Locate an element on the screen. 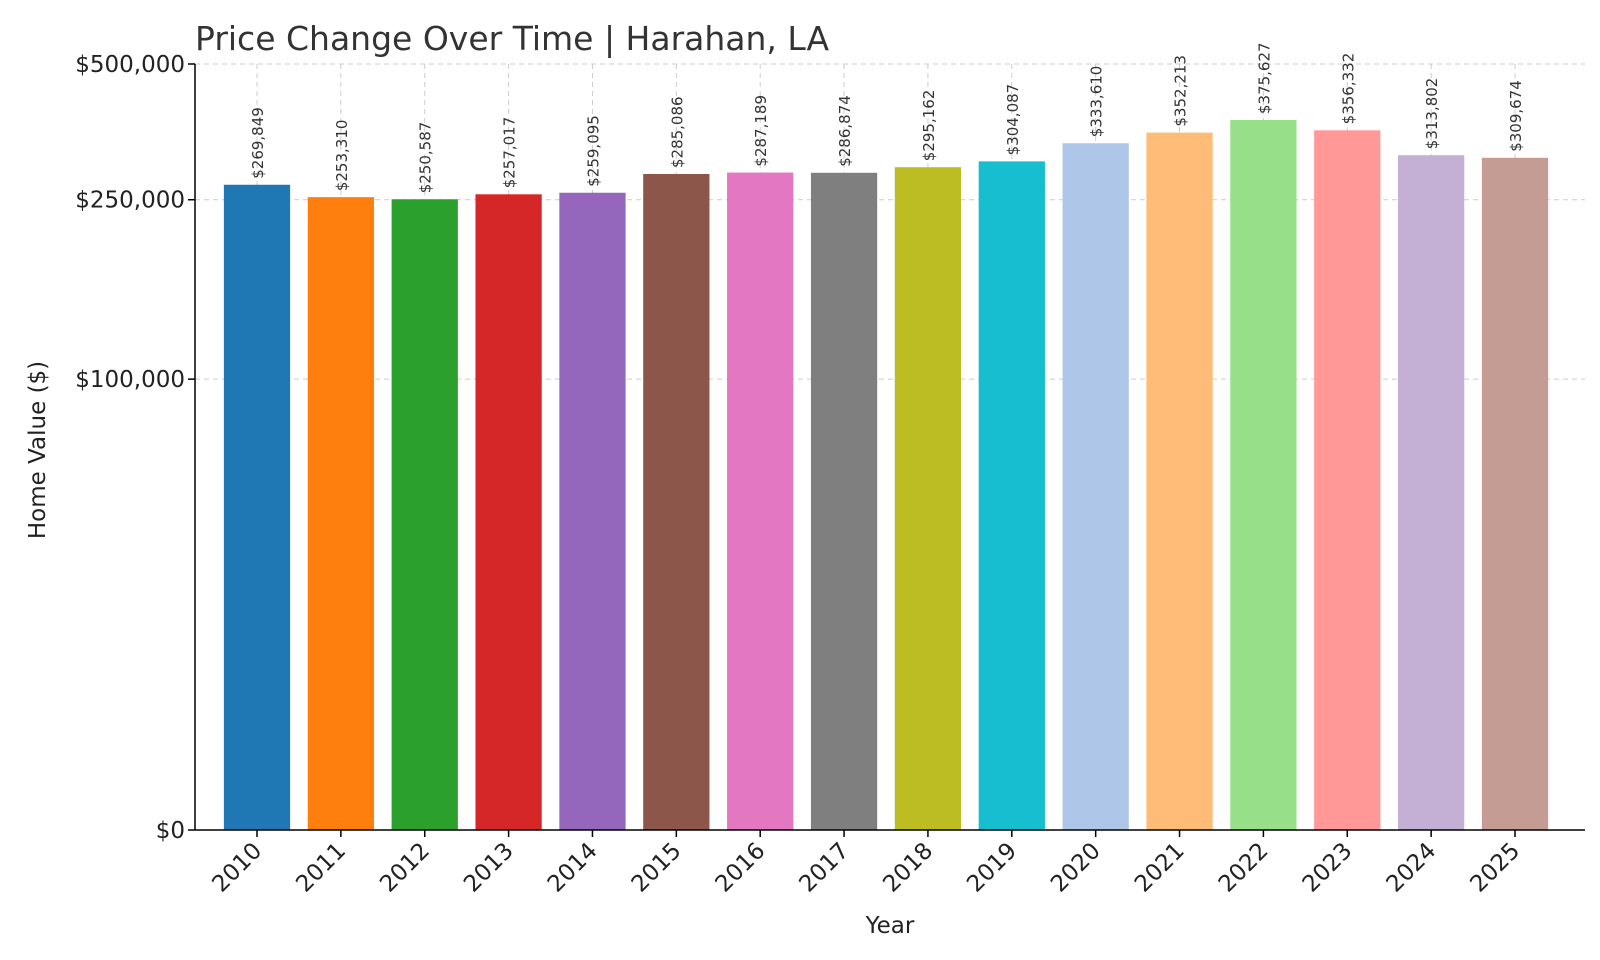 This screenshot has height=960, width=1600. bar-2018 is located at coordinates (928, 498).